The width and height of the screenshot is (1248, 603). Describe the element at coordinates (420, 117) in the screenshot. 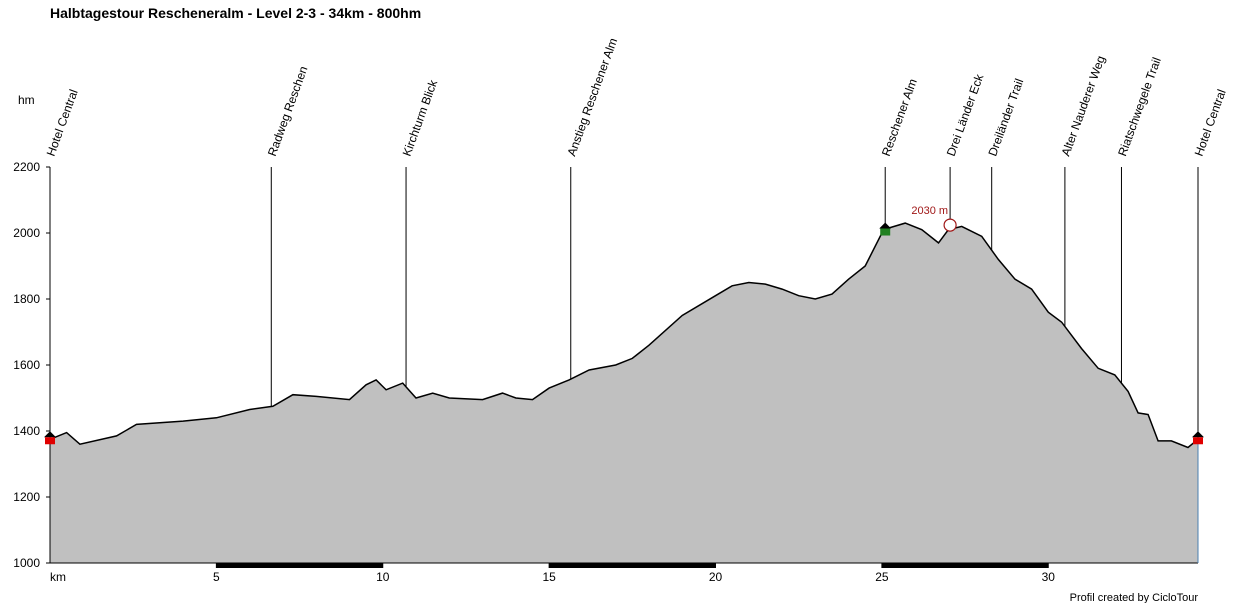

I see `waypoint-label: Kirchturm Blick` at that location.